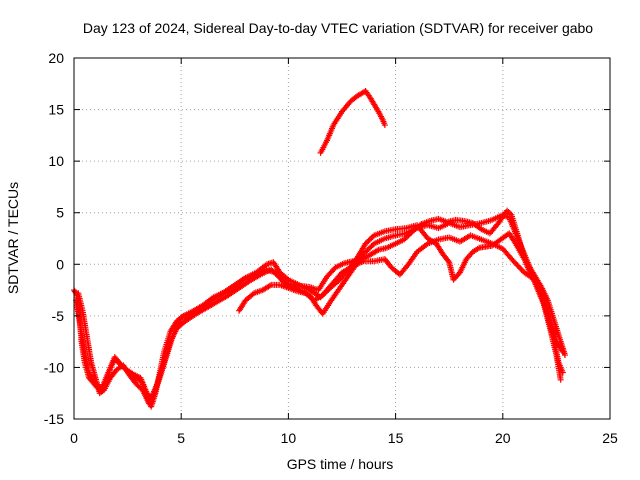 This screenshot has height=480, width=640. Describe the element at coordinates (54, 367) in the screenshot. I see `y-tick-label: -10` at that location.